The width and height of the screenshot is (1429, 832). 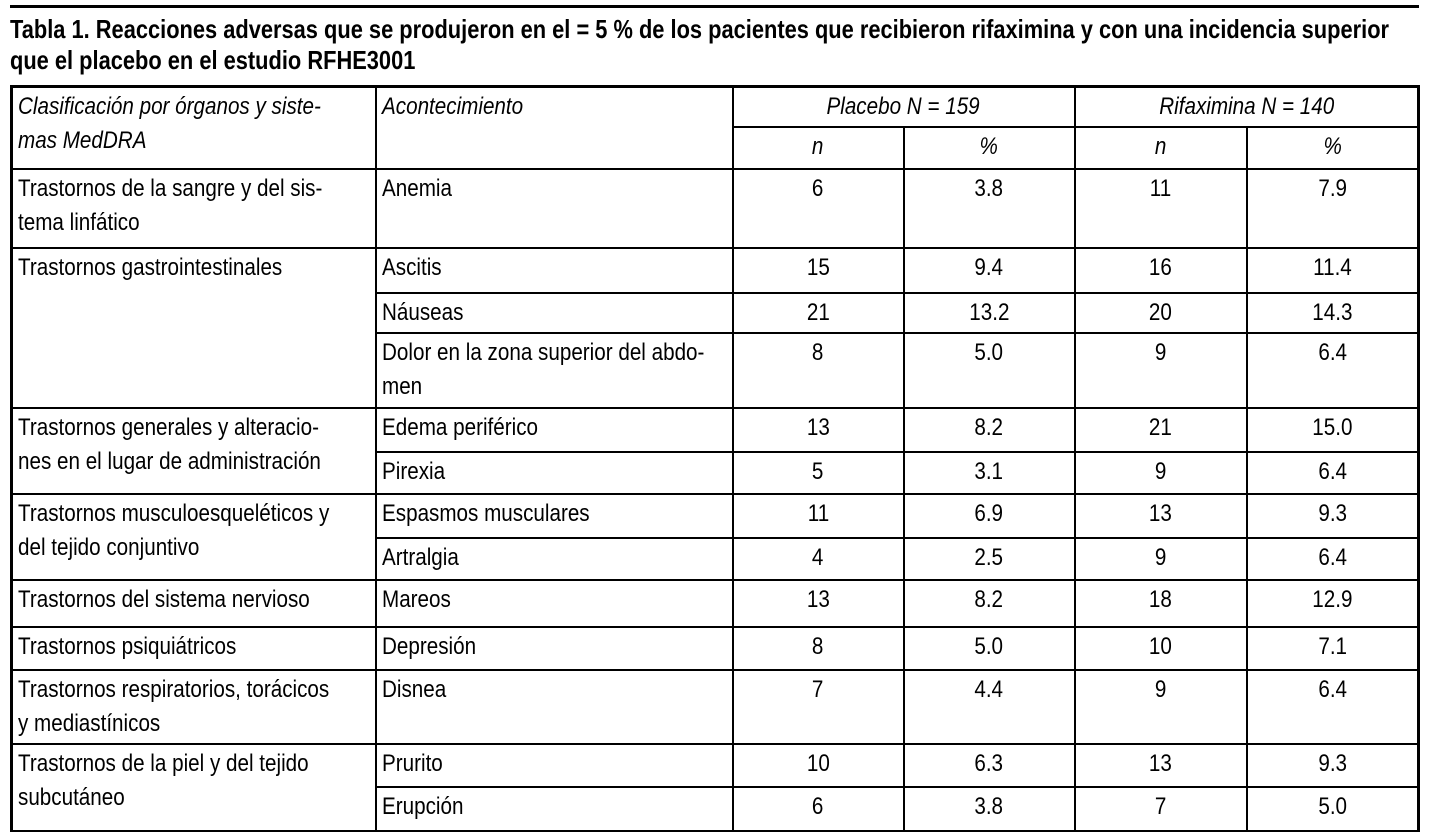 I want to click on event-cell: Anemia, so click(x=554, y=208).